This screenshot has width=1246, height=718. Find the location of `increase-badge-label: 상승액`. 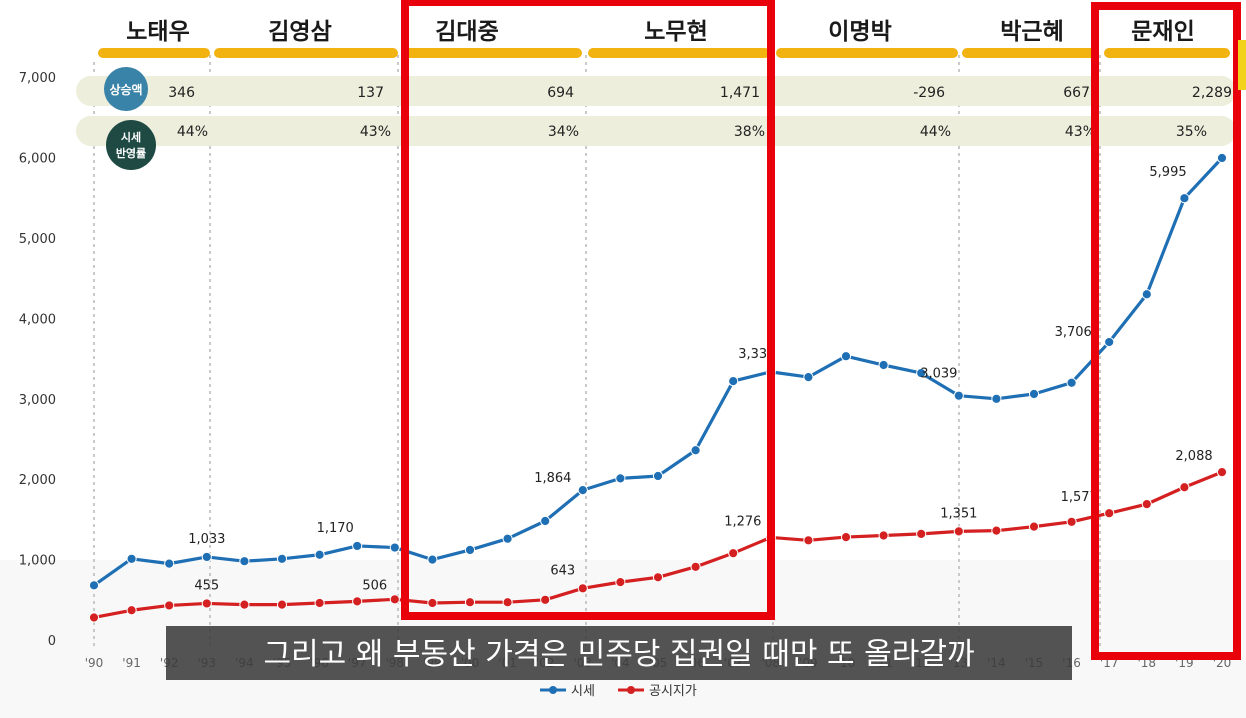

increase-badge-label: 상승액 is located at coordinates (125, 89).